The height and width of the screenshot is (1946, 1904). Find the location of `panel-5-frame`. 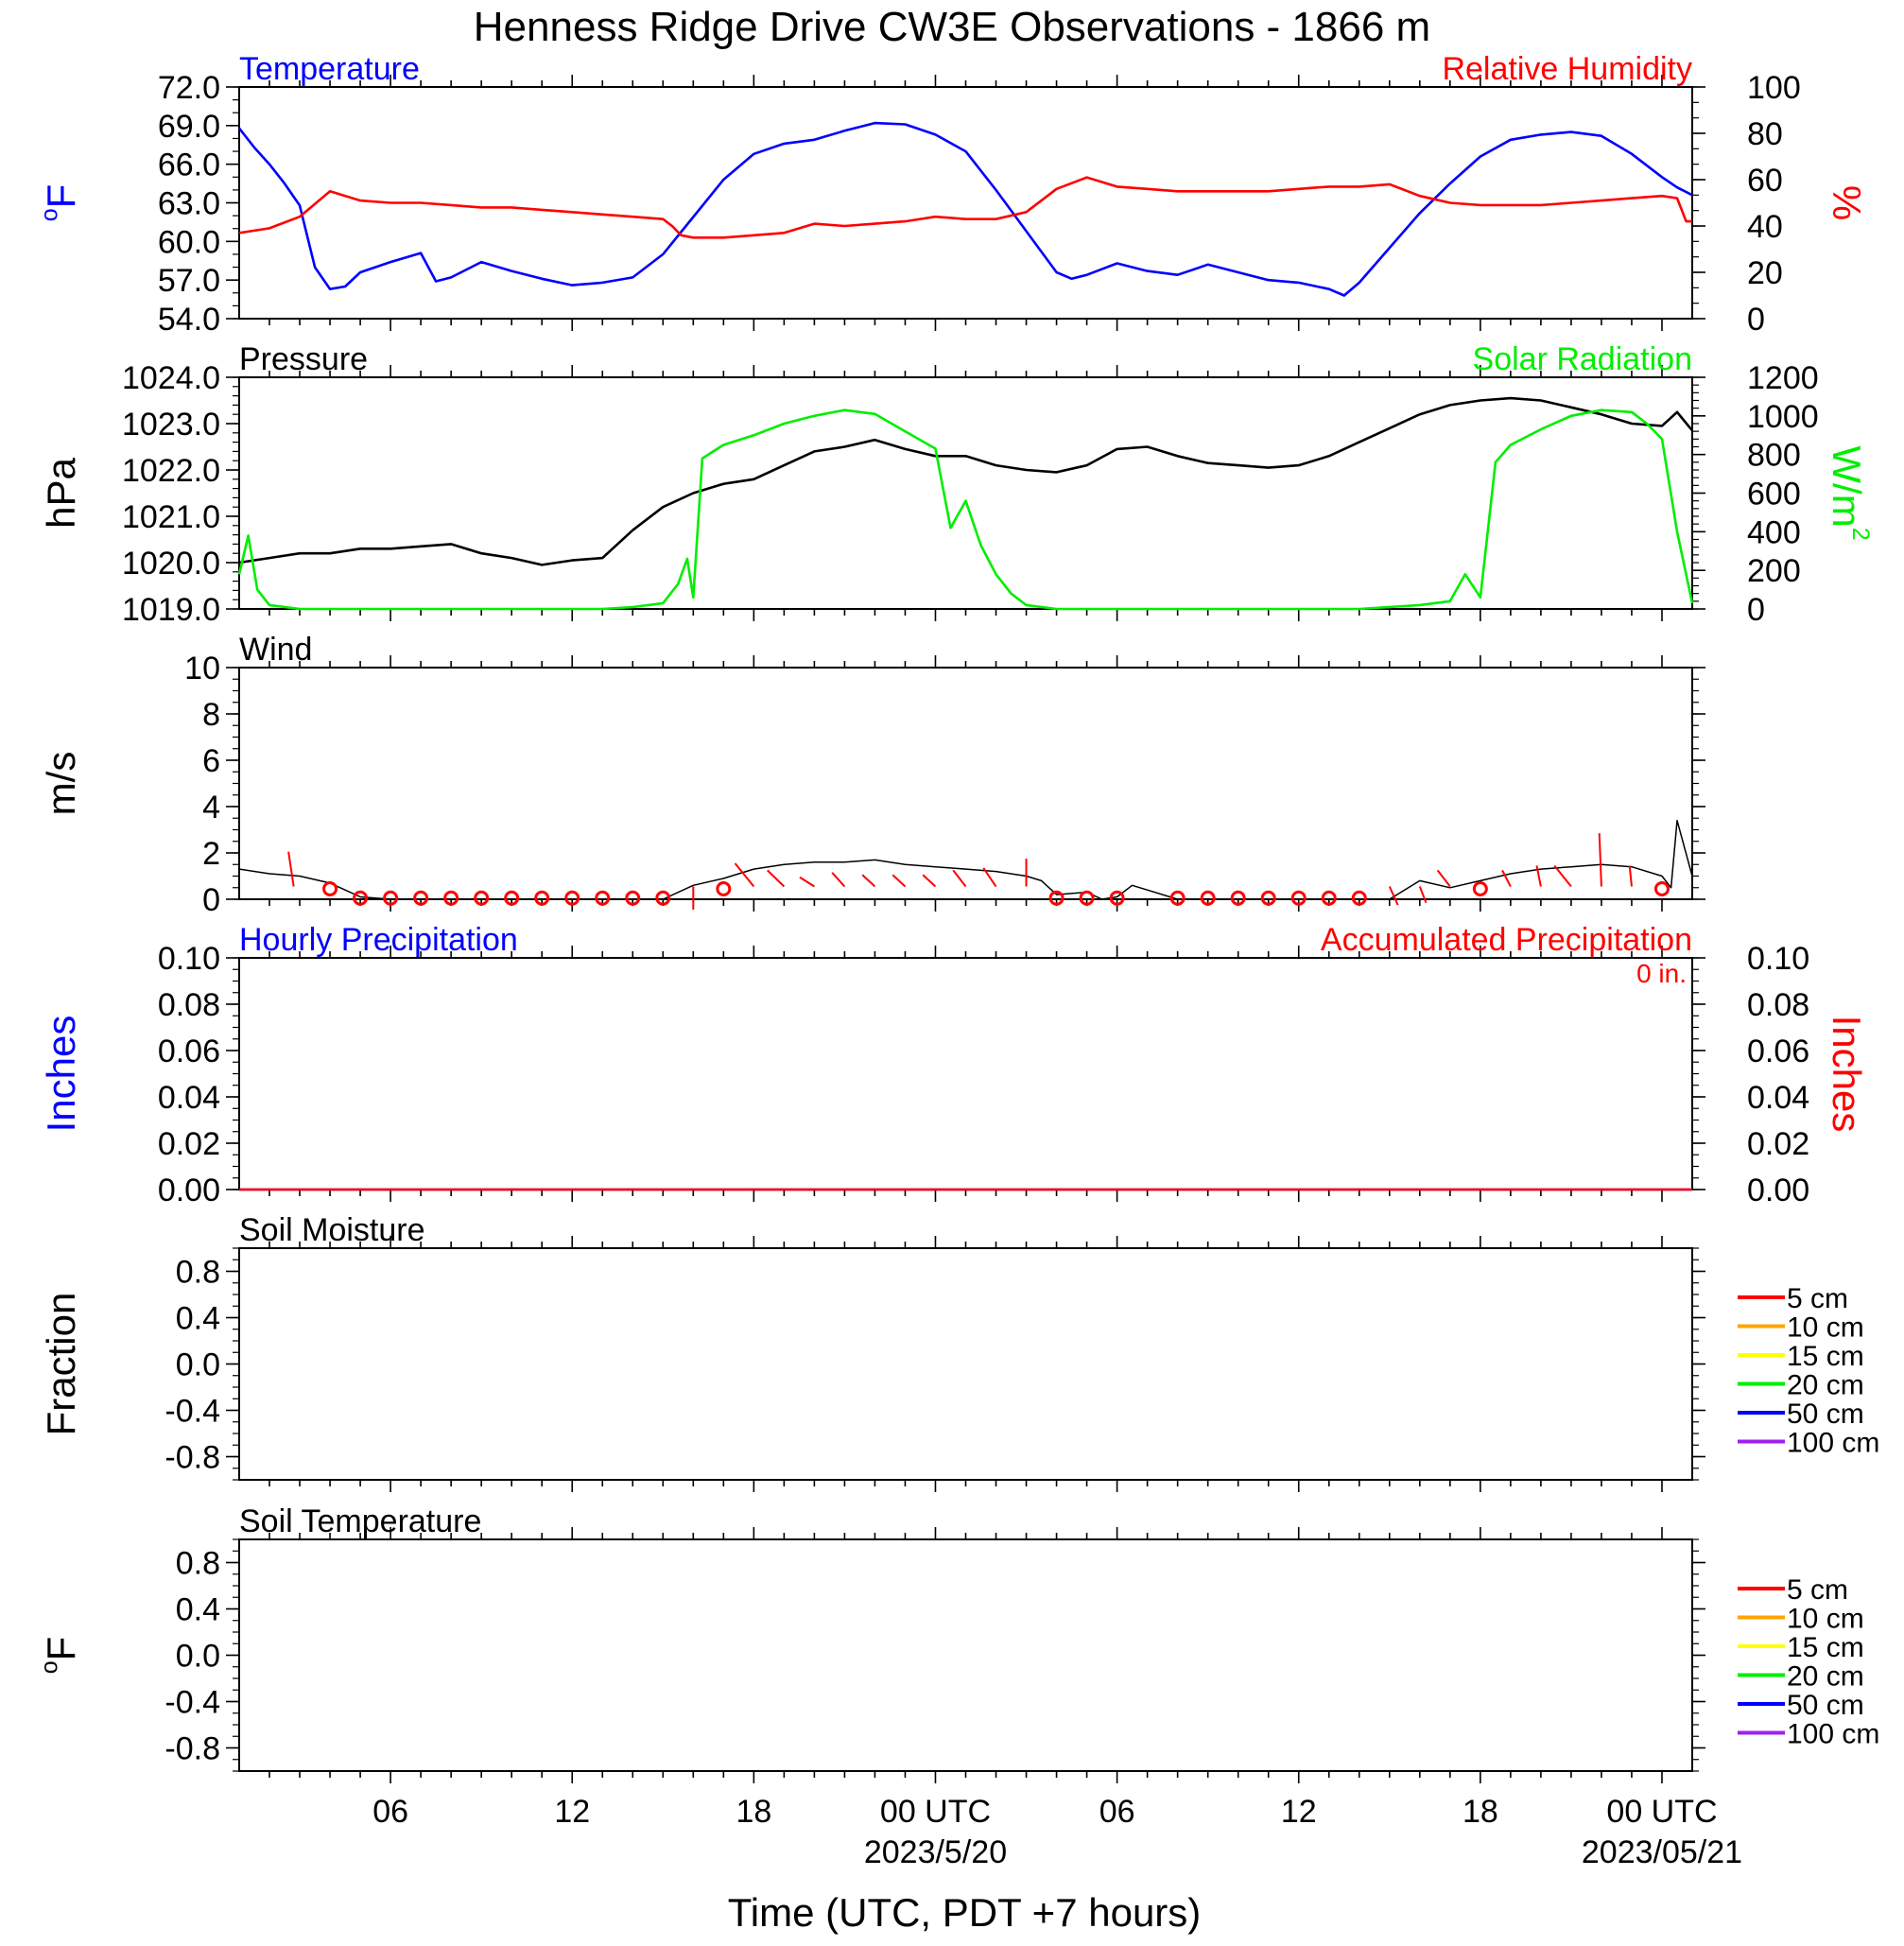

panel-5-frame is located at coordinates (966, 1364).